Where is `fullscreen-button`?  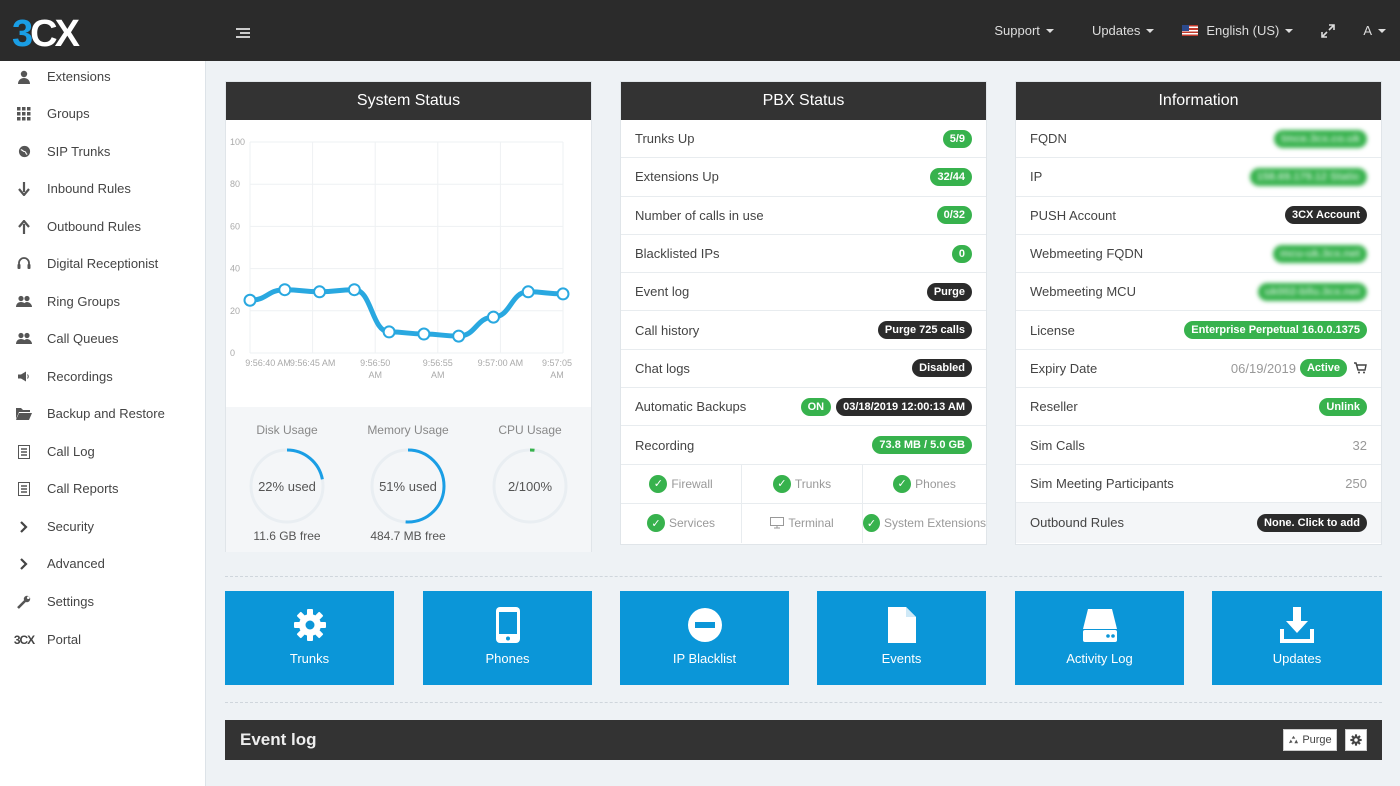
fullscreen-button is located at coordinates (1328, 30).